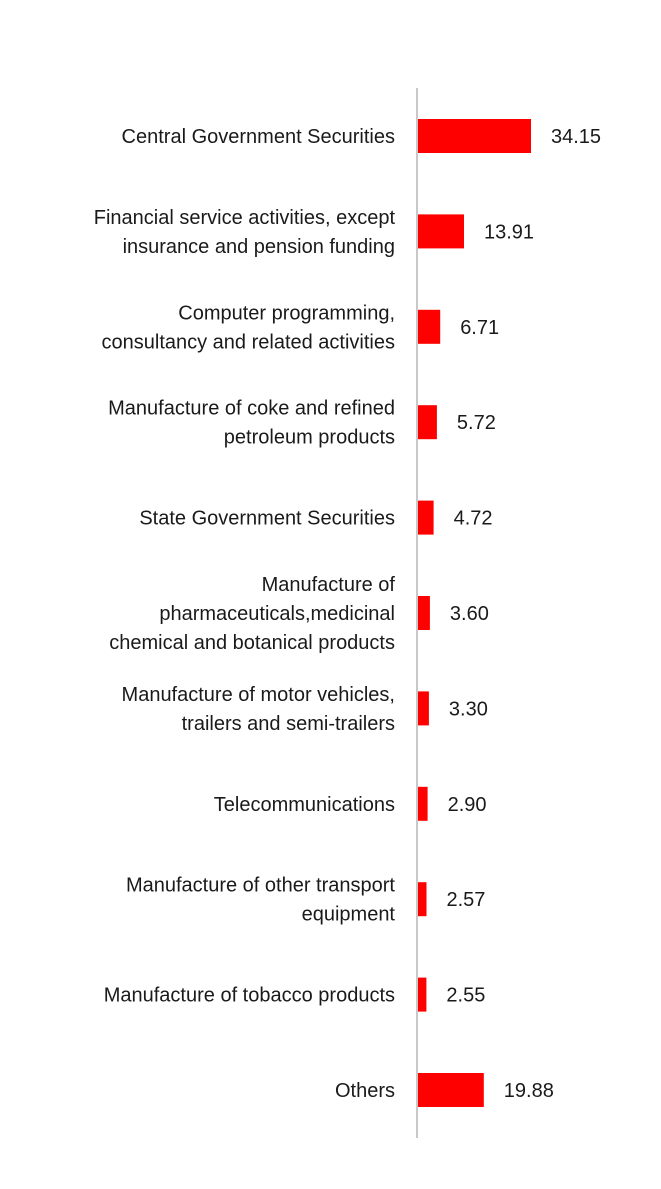 This screenshot has width=661, height=1189. What do you see at coordinates (329, 585) in the screenshot?
I see `category-label-5-line-0: Manufacture of` at bounding box center [329, 585].